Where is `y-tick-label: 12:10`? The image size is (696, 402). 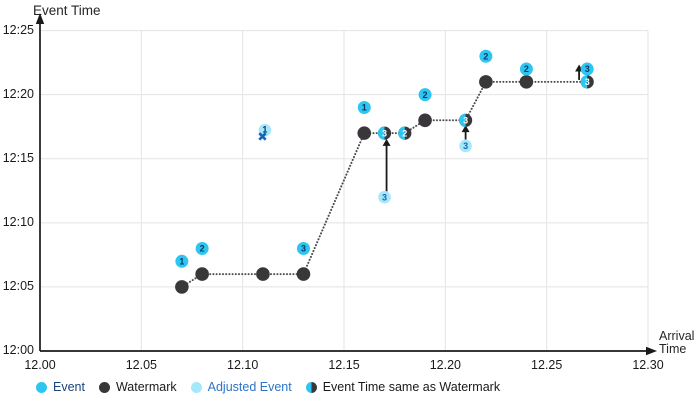
y-tick-label: 12:10 is located at coordinates (18, 221).